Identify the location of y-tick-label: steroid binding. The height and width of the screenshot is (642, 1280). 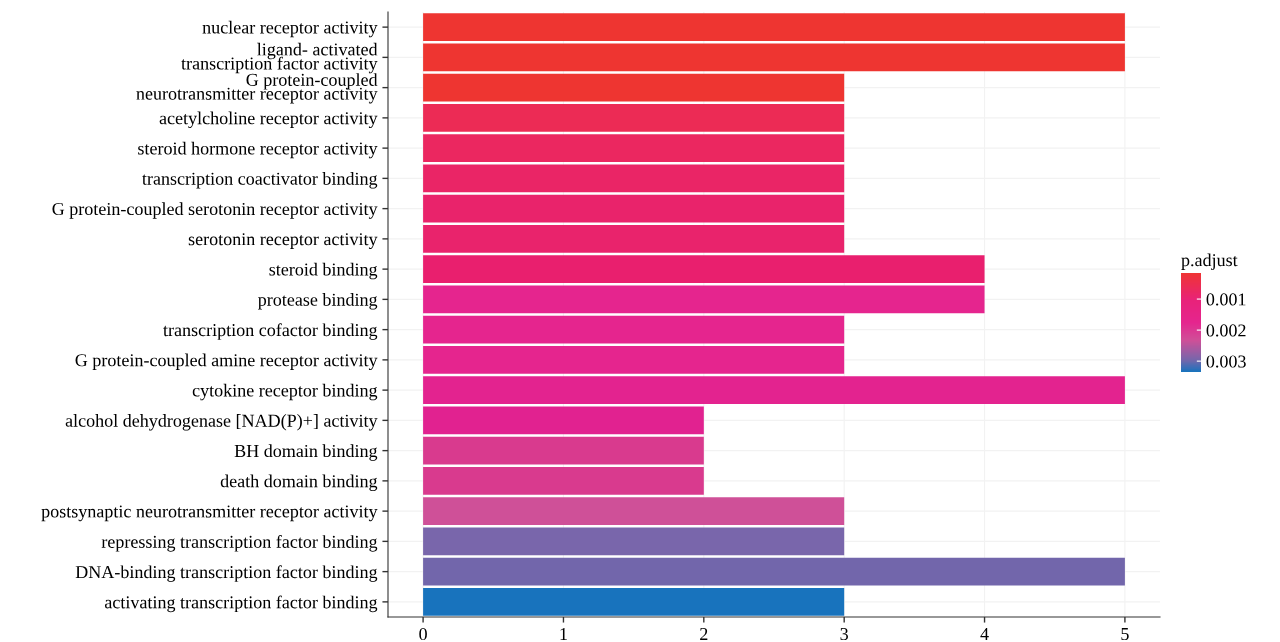
(323, 271).